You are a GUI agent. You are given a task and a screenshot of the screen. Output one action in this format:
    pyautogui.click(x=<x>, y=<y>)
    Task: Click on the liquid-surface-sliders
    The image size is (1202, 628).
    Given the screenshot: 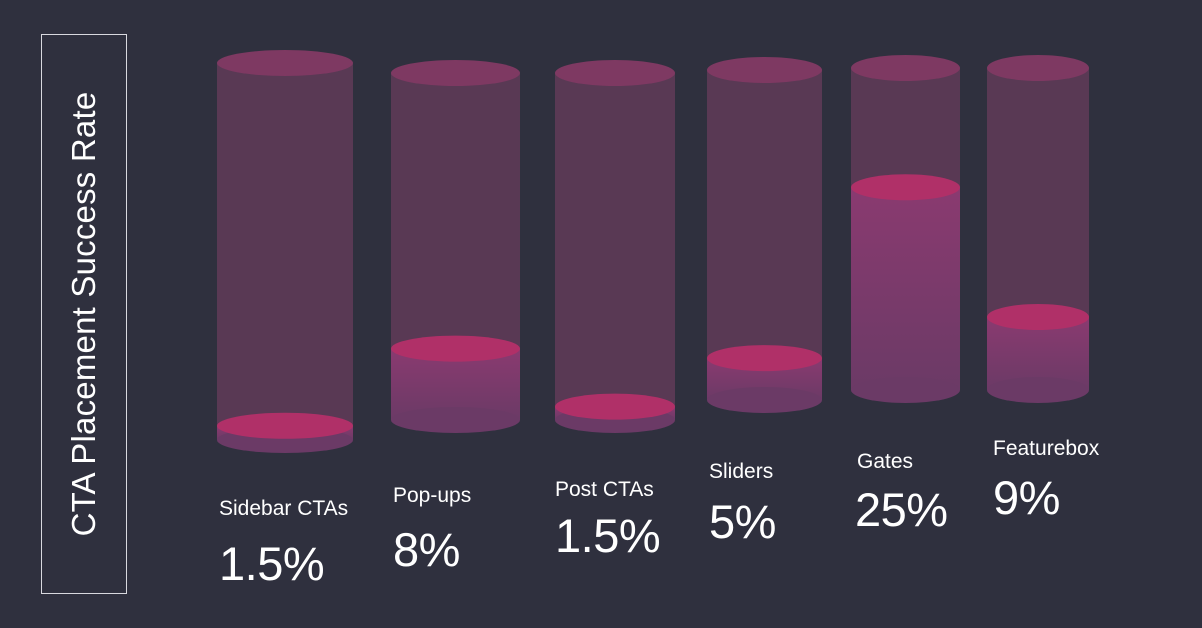 What is the action you would take?
    pyautogui.click(x=764, y=358)
    